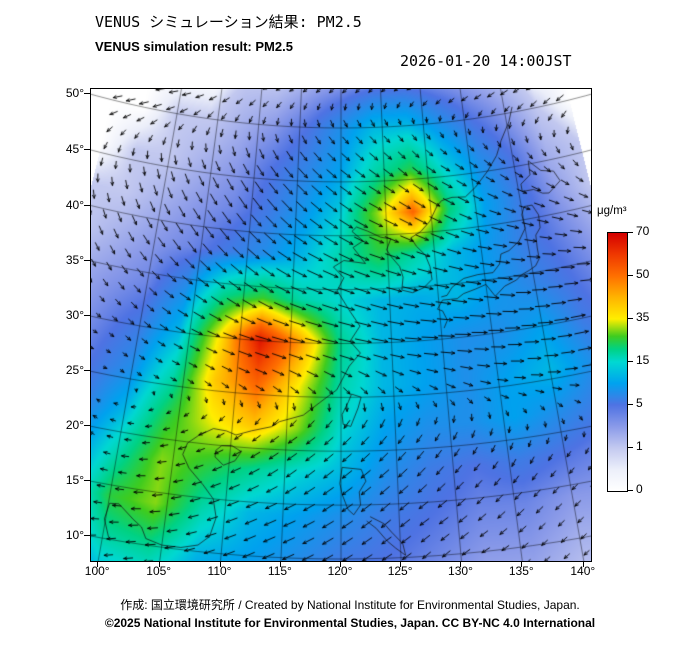 The image size is (700, 649). Describe the element at coordinates (74, 315) in the screenshot. I see `lat-tick-label: 30°` at that location.